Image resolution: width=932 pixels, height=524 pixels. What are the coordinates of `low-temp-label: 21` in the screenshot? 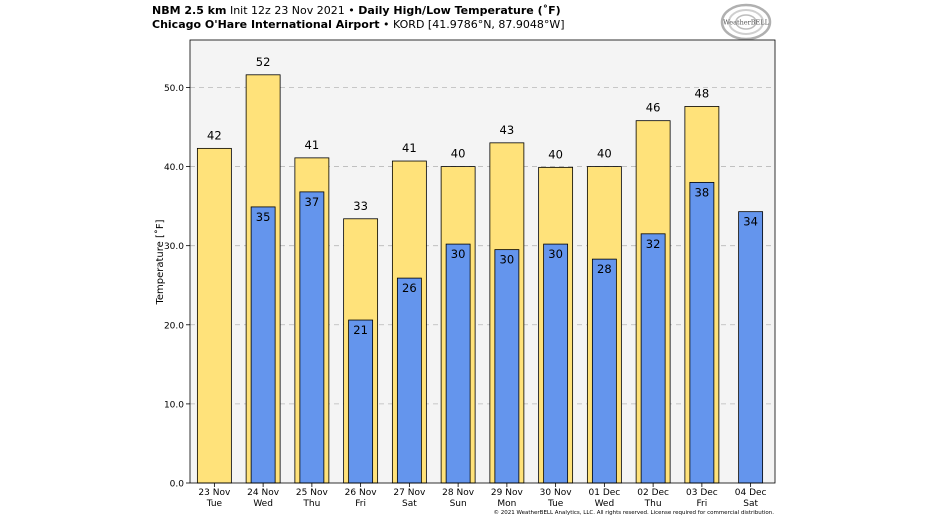 It's located at (360, 330).